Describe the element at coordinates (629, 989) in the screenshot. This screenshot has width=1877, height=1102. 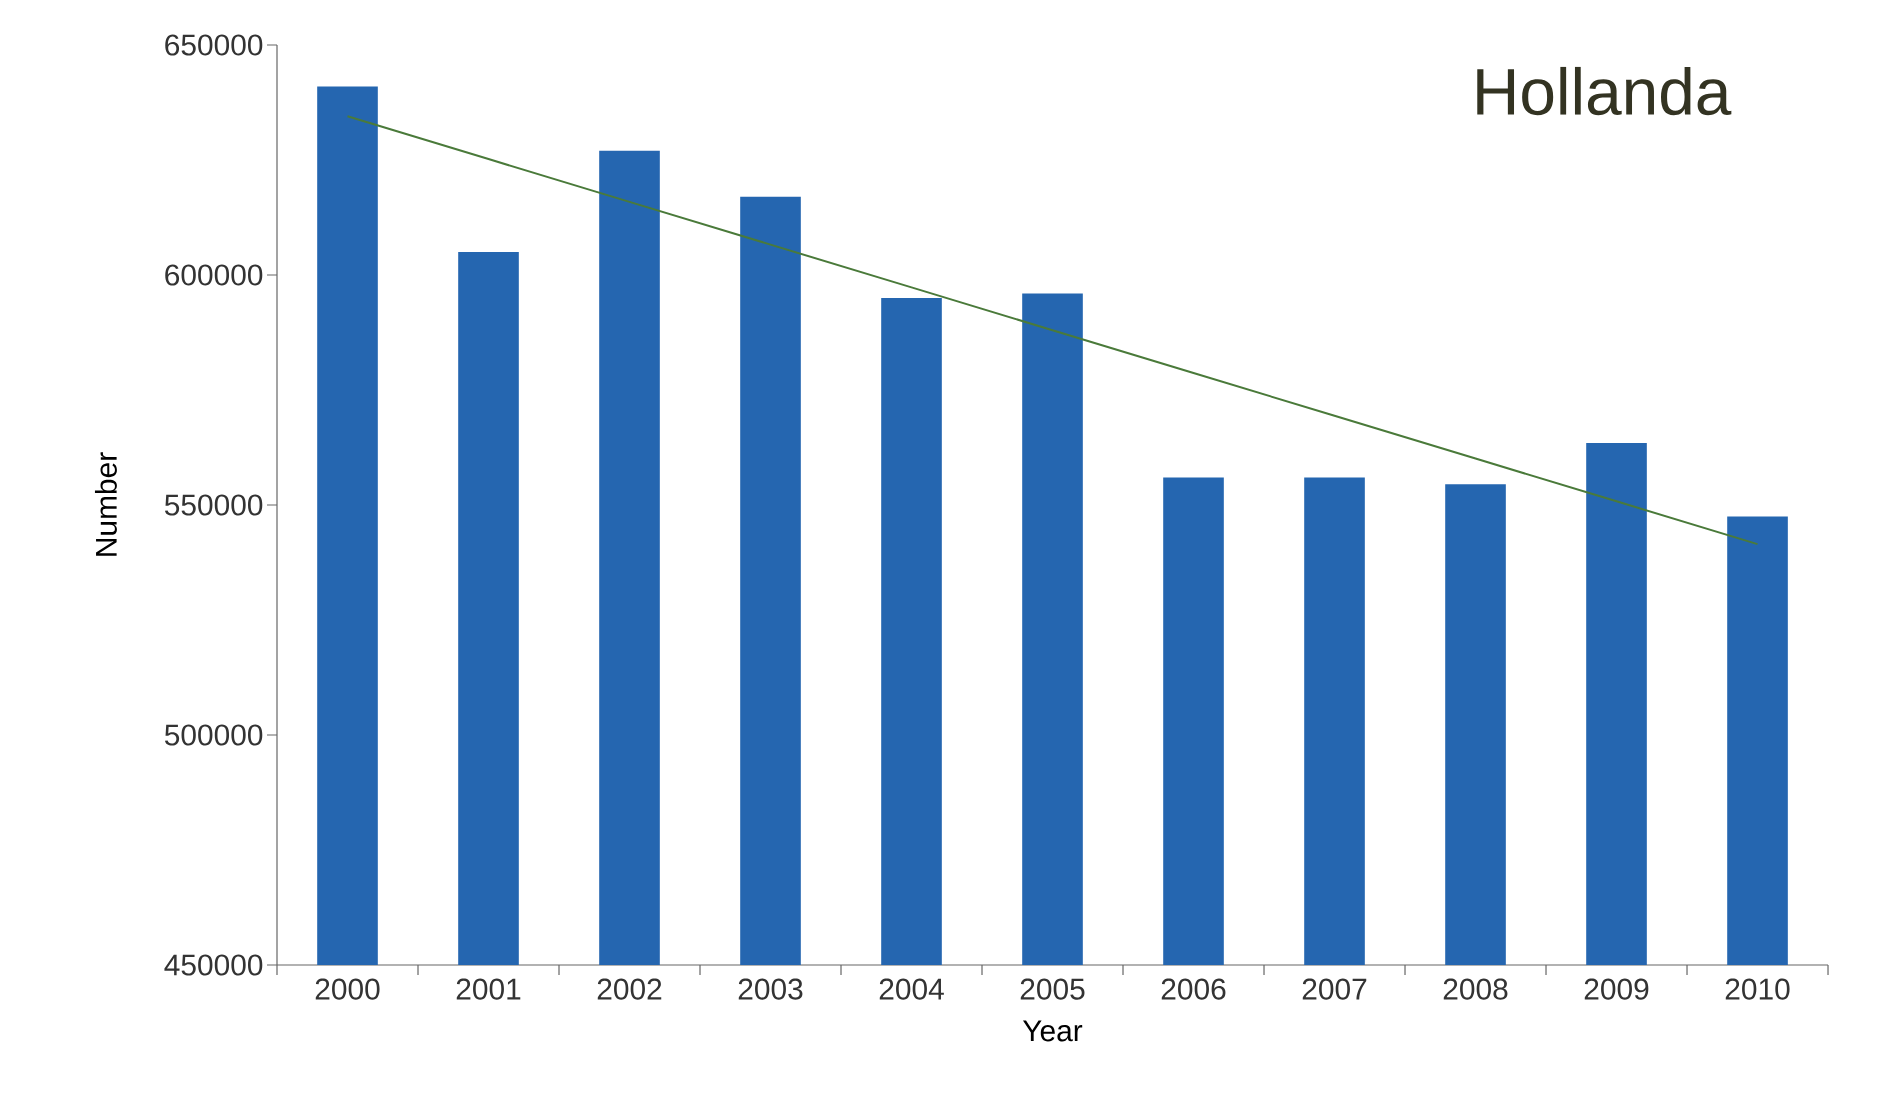
I see `x-tick-label: 2002` at that location.